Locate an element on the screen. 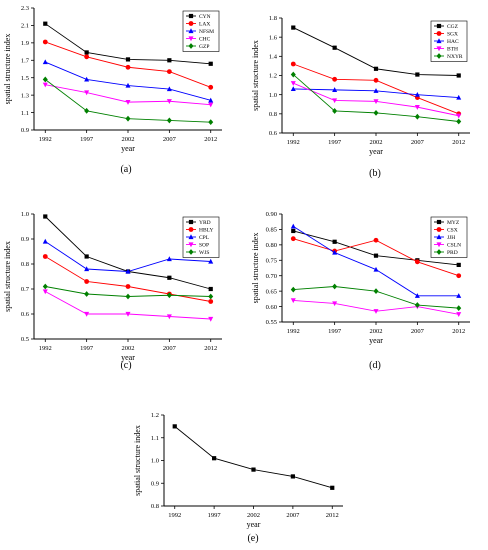  legend-label: BTH is located at coordinates (452, 50).